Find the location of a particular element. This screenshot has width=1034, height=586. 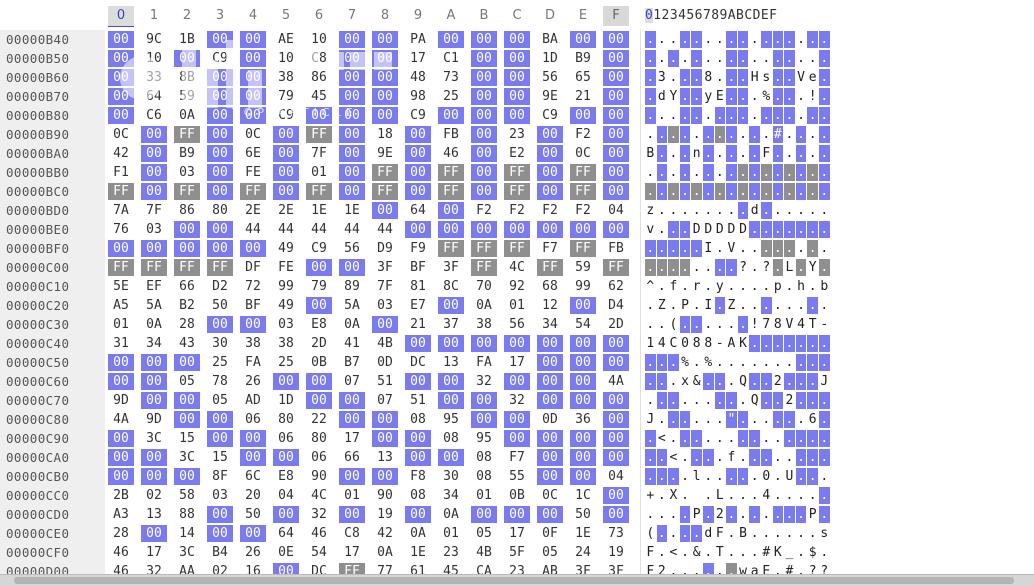

hex-byte: 50 is located at coordinates (253, 514).